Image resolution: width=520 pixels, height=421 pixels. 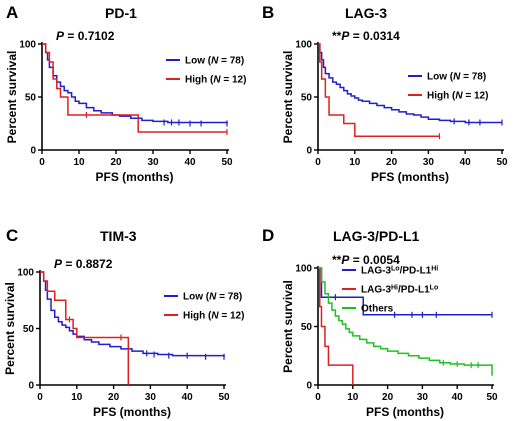 I want to click on x-tick-label-b: 20, so click(x=392, y=162).